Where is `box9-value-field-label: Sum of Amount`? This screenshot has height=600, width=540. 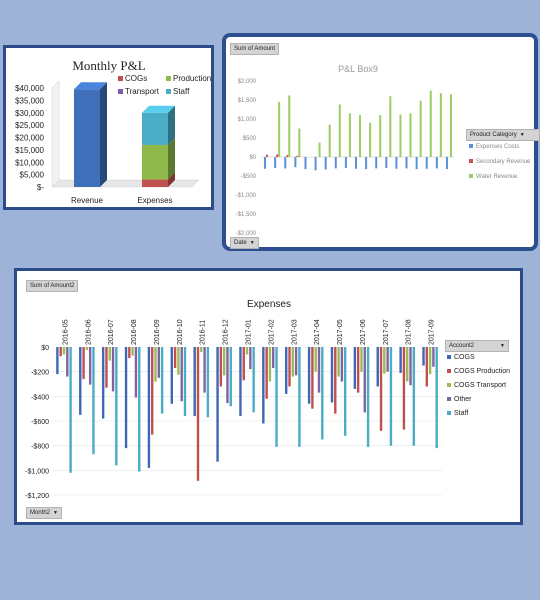
box9-value-field-label: Sum of Amount is located at coordinates (255, 49).